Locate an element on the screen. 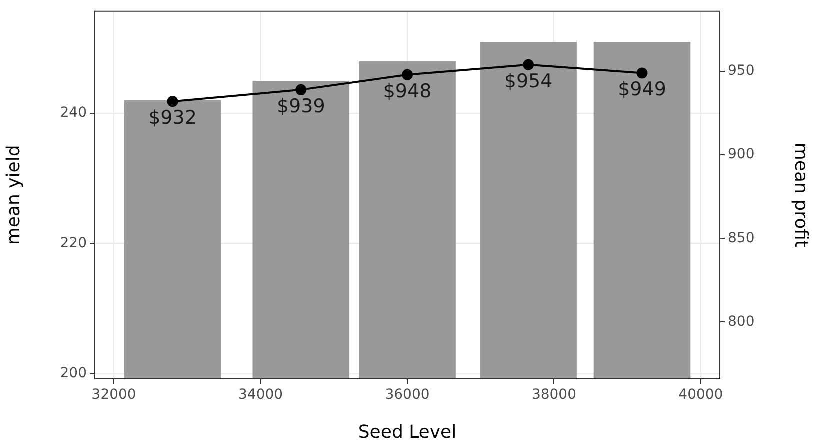 The width and height of the screenshot is (815, 448). x-axis-title: Seed Level is located at coordinates (407, 432).